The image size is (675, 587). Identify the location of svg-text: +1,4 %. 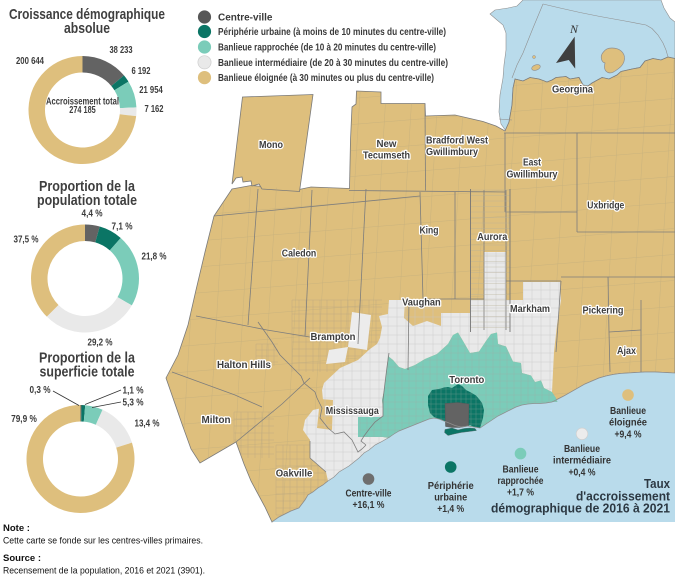
(450, 509).